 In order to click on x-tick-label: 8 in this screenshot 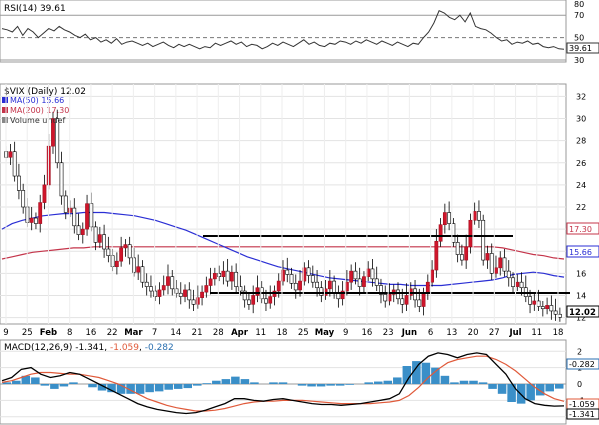, I will do `click(69, 333)`.